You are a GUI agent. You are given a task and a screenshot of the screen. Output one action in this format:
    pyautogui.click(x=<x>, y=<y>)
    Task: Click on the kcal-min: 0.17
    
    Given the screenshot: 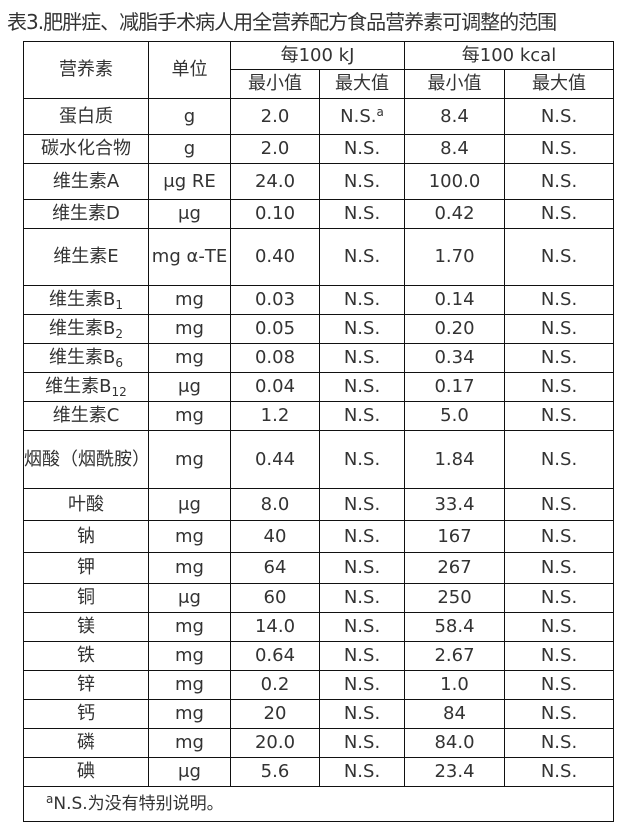 What is the action you would take?
    pyautogui.click(x=454, y=387)
    